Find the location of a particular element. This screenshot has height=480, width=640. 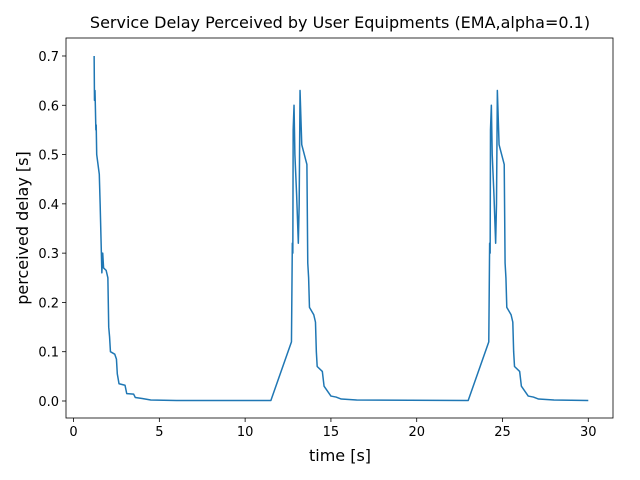

x-tick-label: 15 is located at coordinates (331, 432).